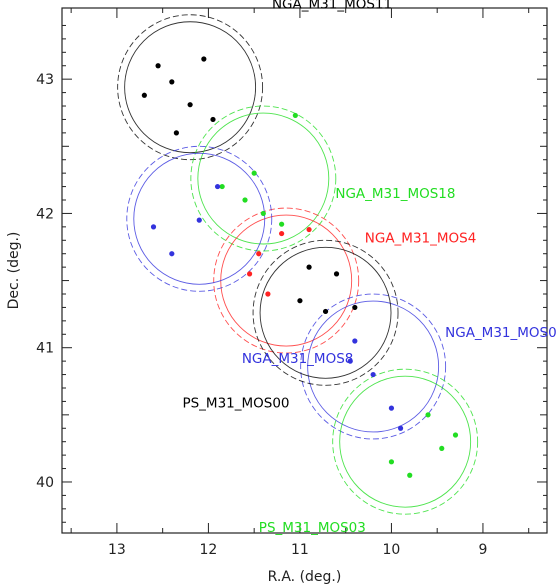  What do you see at coordinates (332, 6) in the screenshot?
I see `field-label: NGA_M31_MOS11` at bounding box center [332, 6].